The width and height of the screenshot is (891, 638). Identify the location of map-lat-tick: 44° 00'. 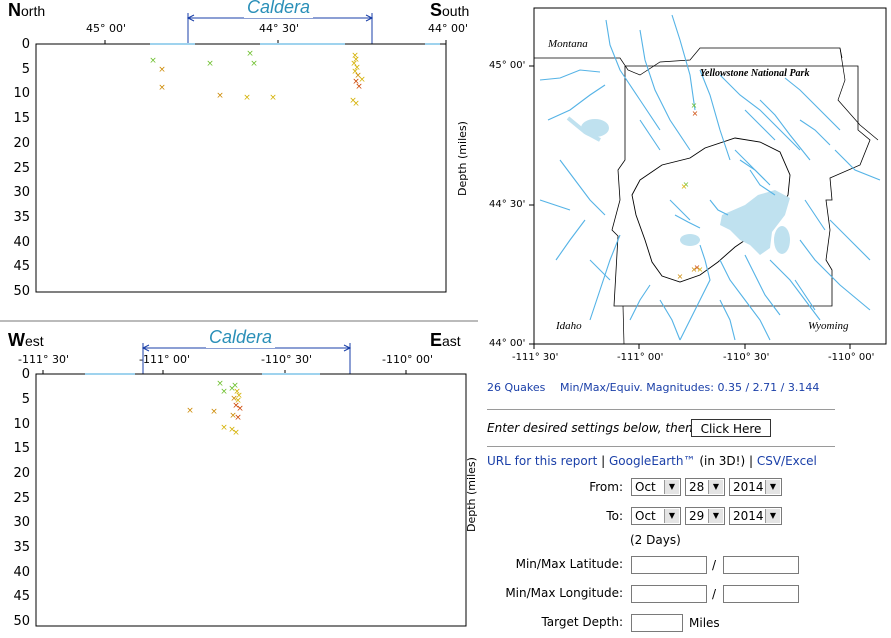
(507, 343).